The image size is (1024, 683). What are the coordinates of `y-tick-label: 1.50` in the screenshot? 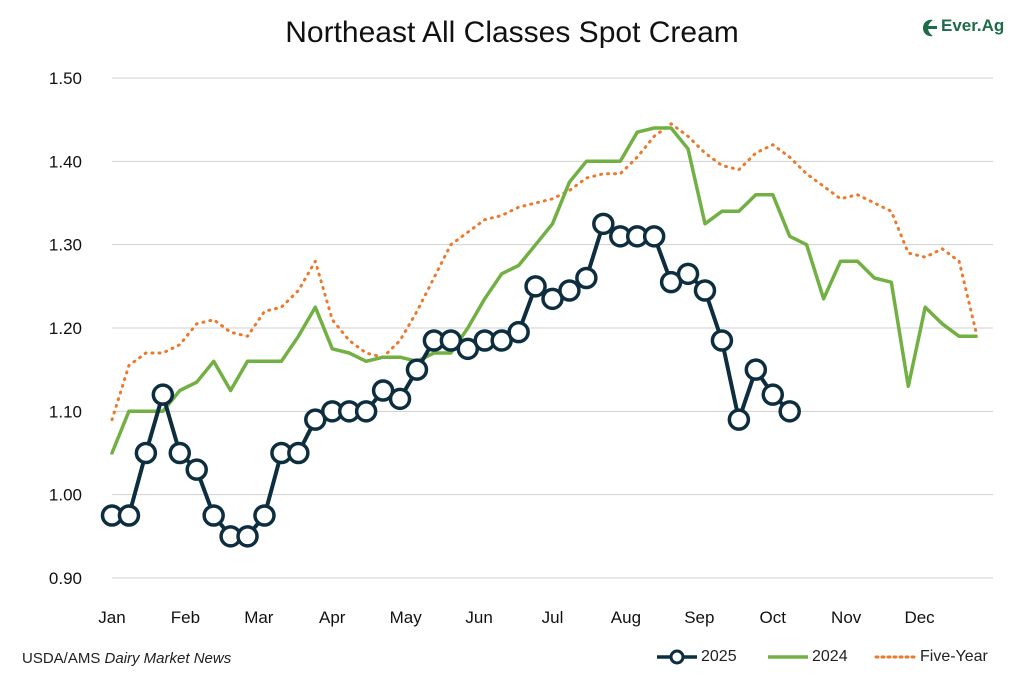 It's located at (65, 78).